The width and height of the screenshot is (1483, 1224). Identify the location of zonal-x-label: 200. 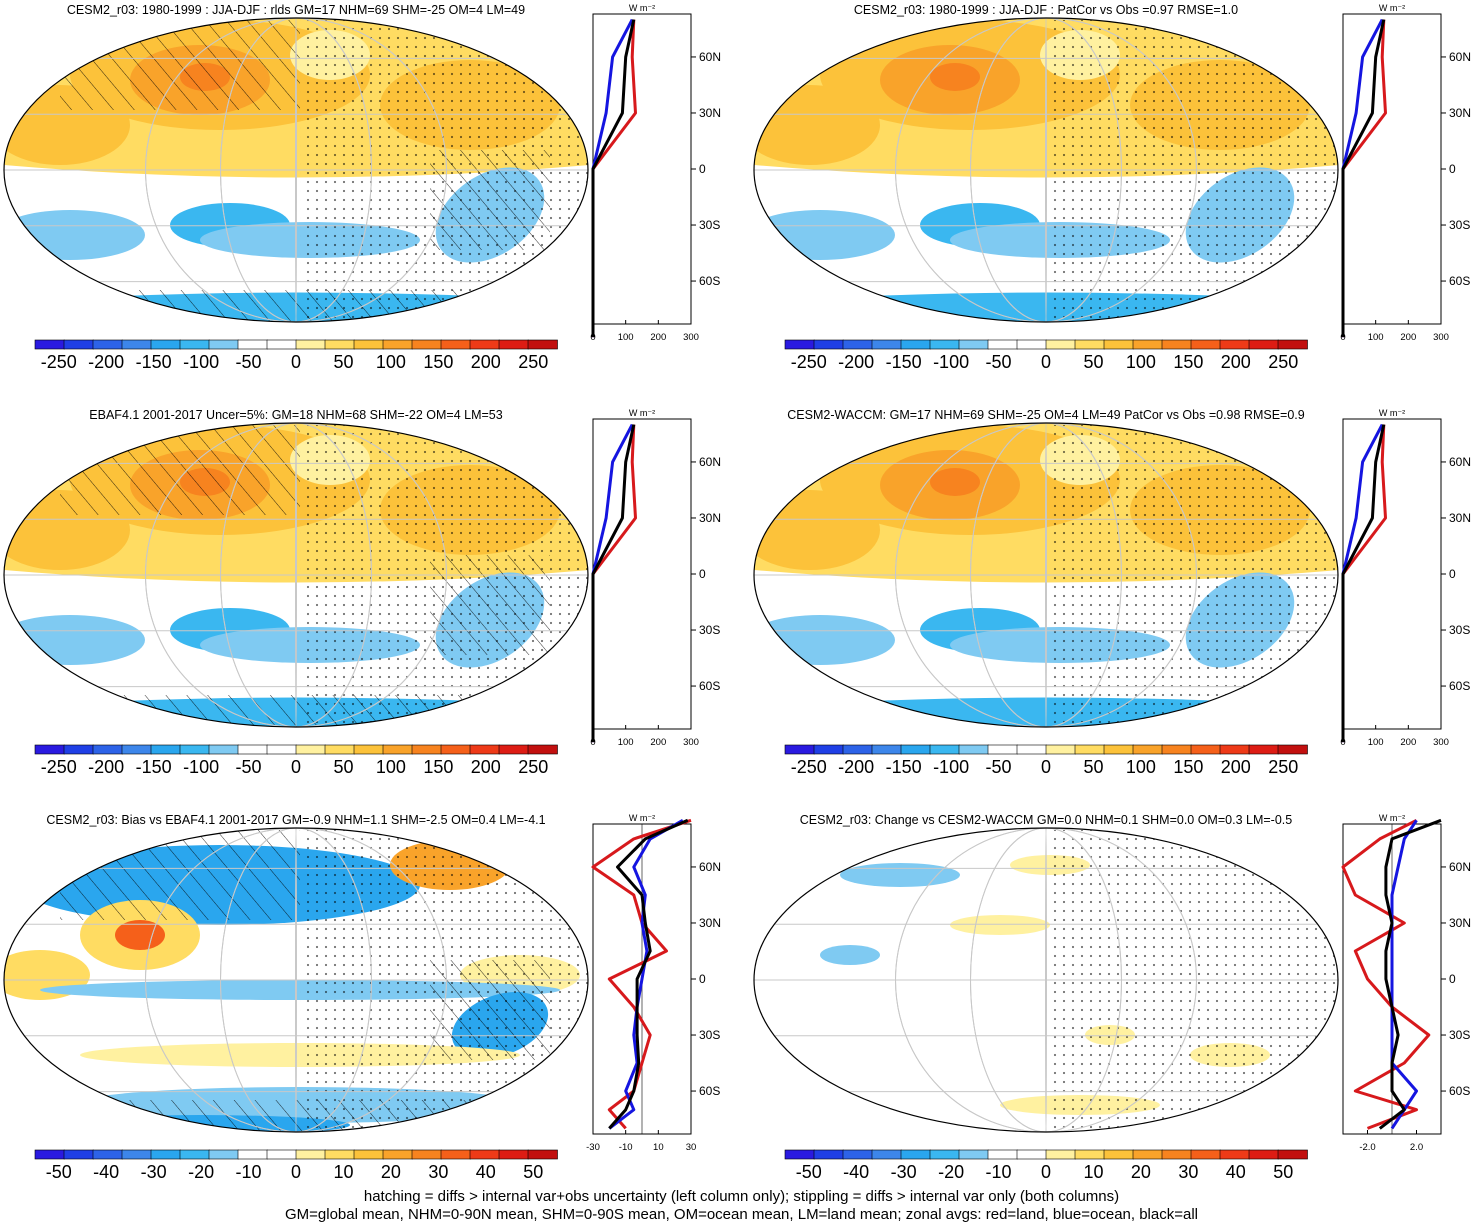
(658, 742).